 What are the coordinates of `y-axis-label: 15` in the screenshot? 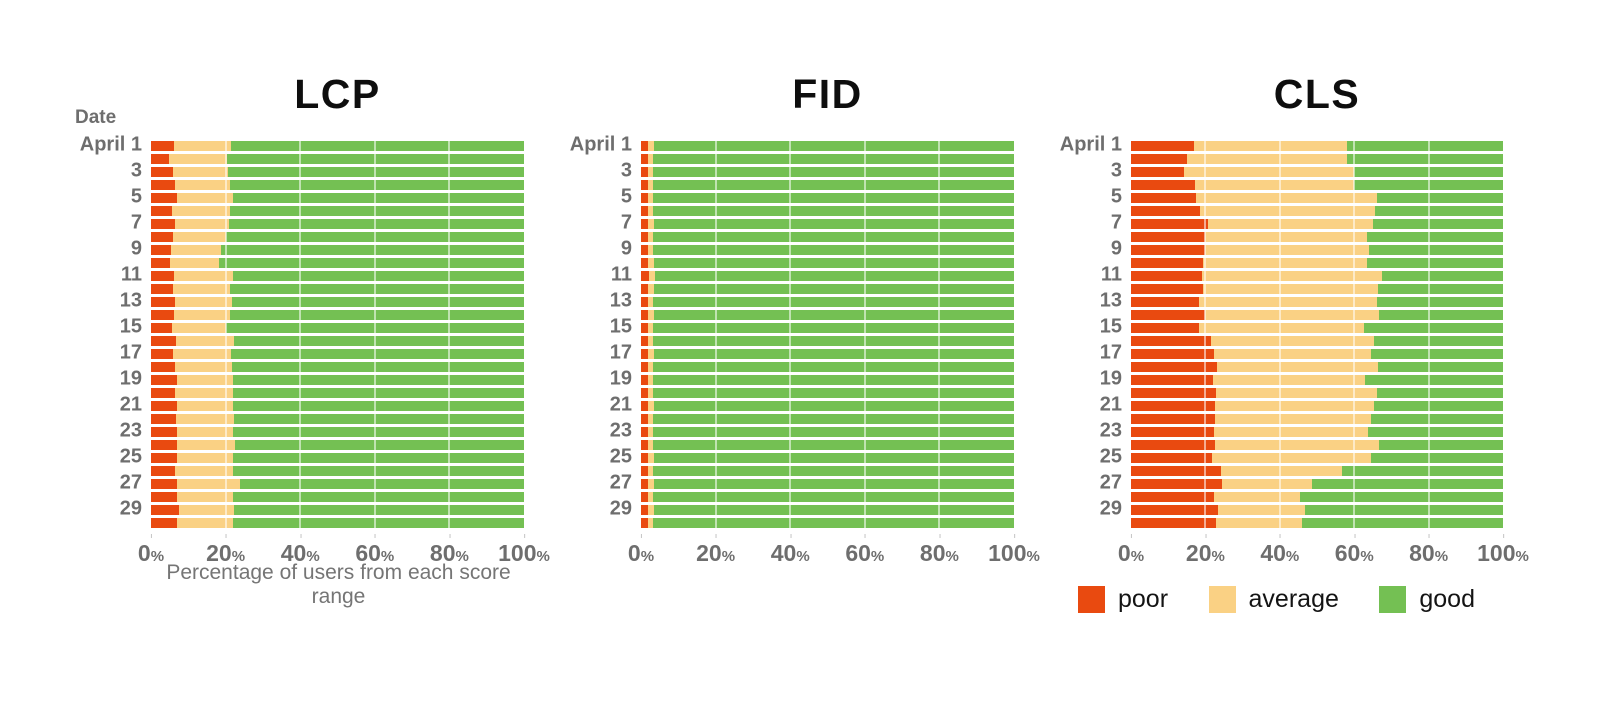 It's located at (130, 326).